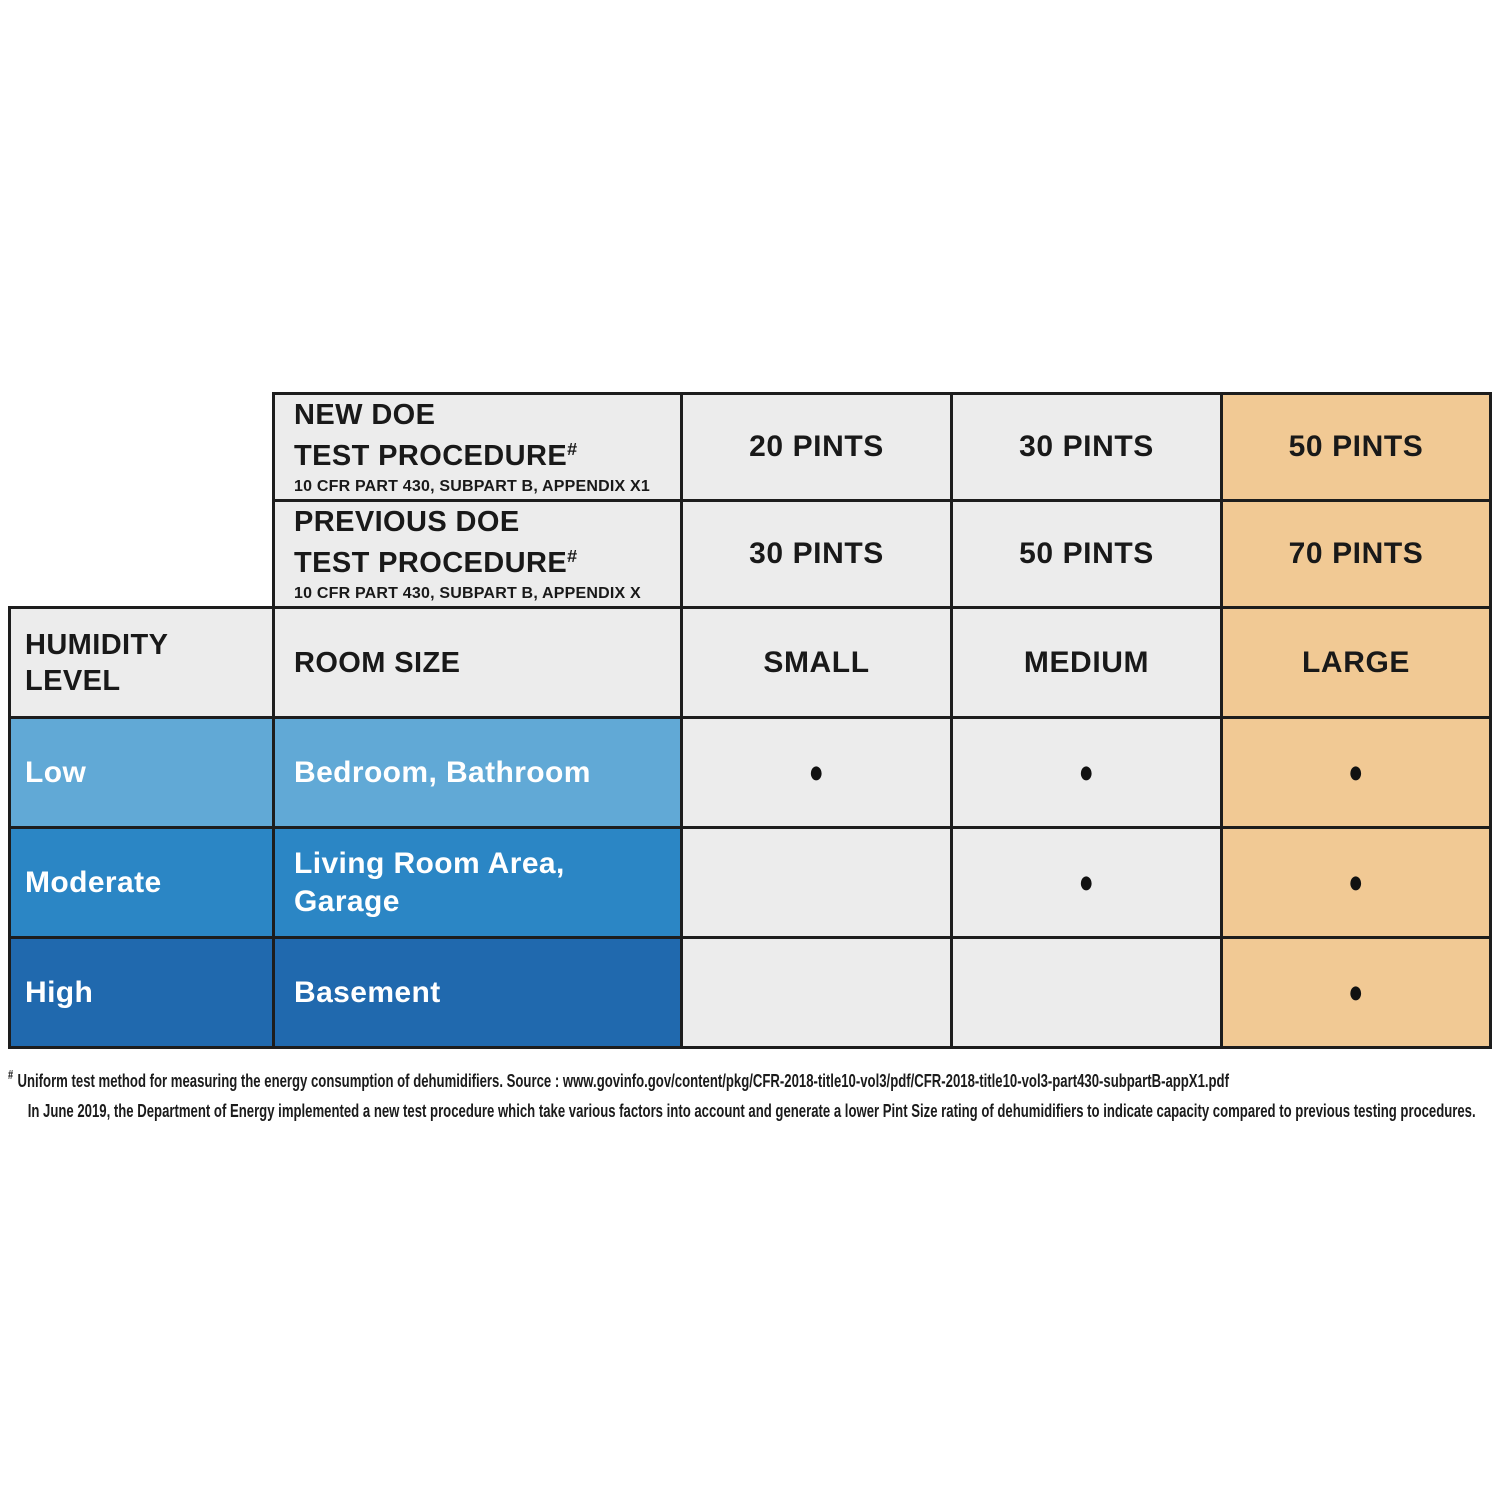  I want to click on dot-cell-high-small, so click(816, 992).